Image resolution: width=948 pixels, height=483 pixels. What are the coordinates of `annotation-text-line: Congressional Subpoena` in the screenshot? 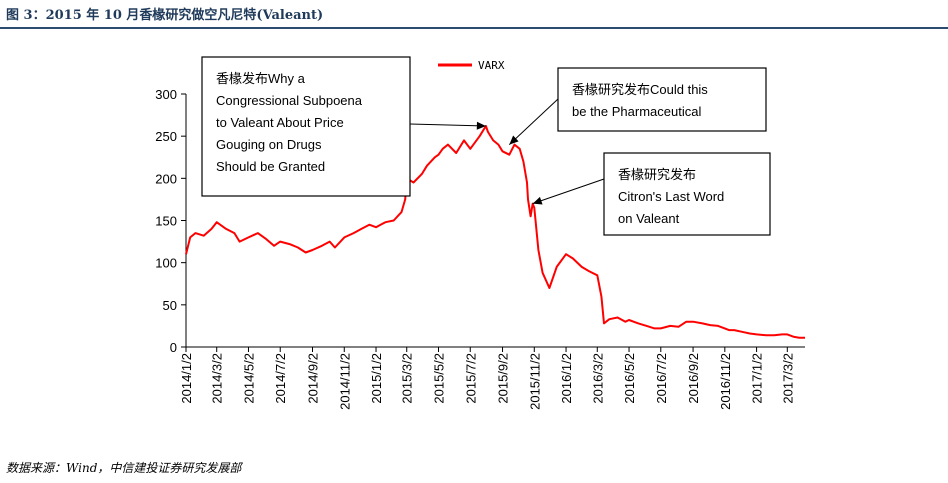 It's located at (289, 100).